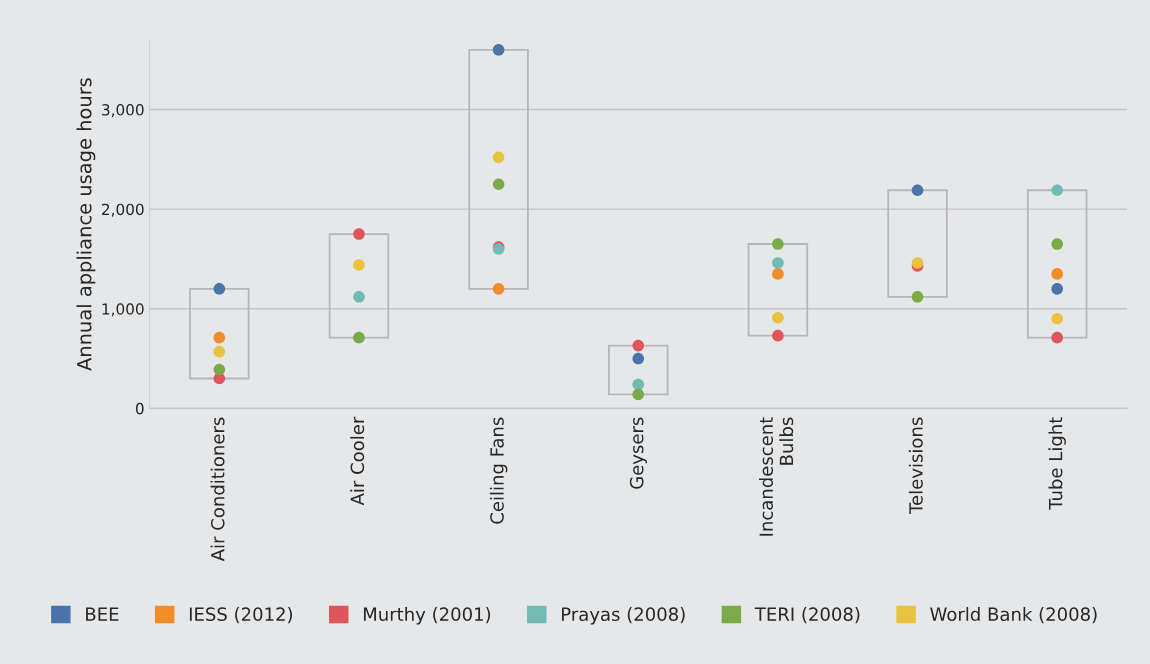 This screenshot has width=1150, height=664. Describe the element at coordinates (139, 408) in the screenshot. I see `y-tick-label: 0` at that location.